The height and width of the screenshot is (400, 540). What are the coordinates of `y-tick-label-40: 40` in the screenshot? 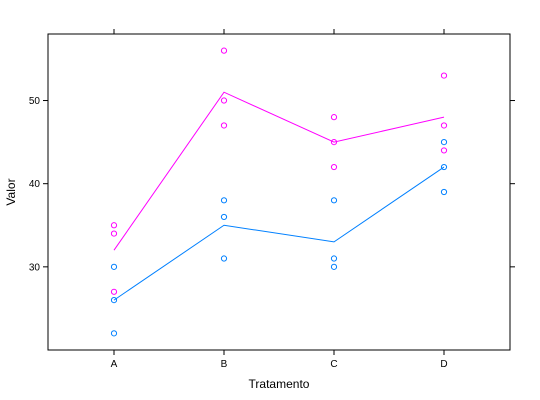 It's located at (35, 184).